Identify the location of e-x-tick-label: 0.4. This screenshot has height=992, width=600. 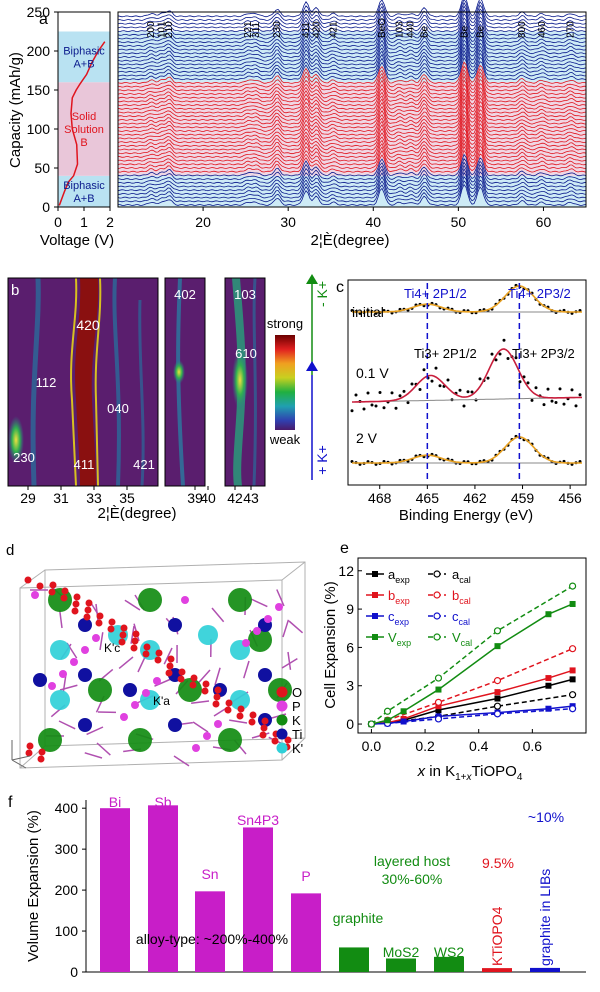
(479, 746).